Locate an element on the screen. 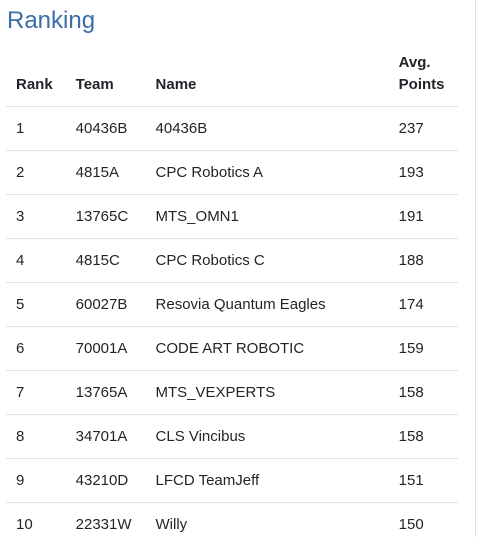  name-cell: CPC Robotics C is located at coordinates (267, 260).